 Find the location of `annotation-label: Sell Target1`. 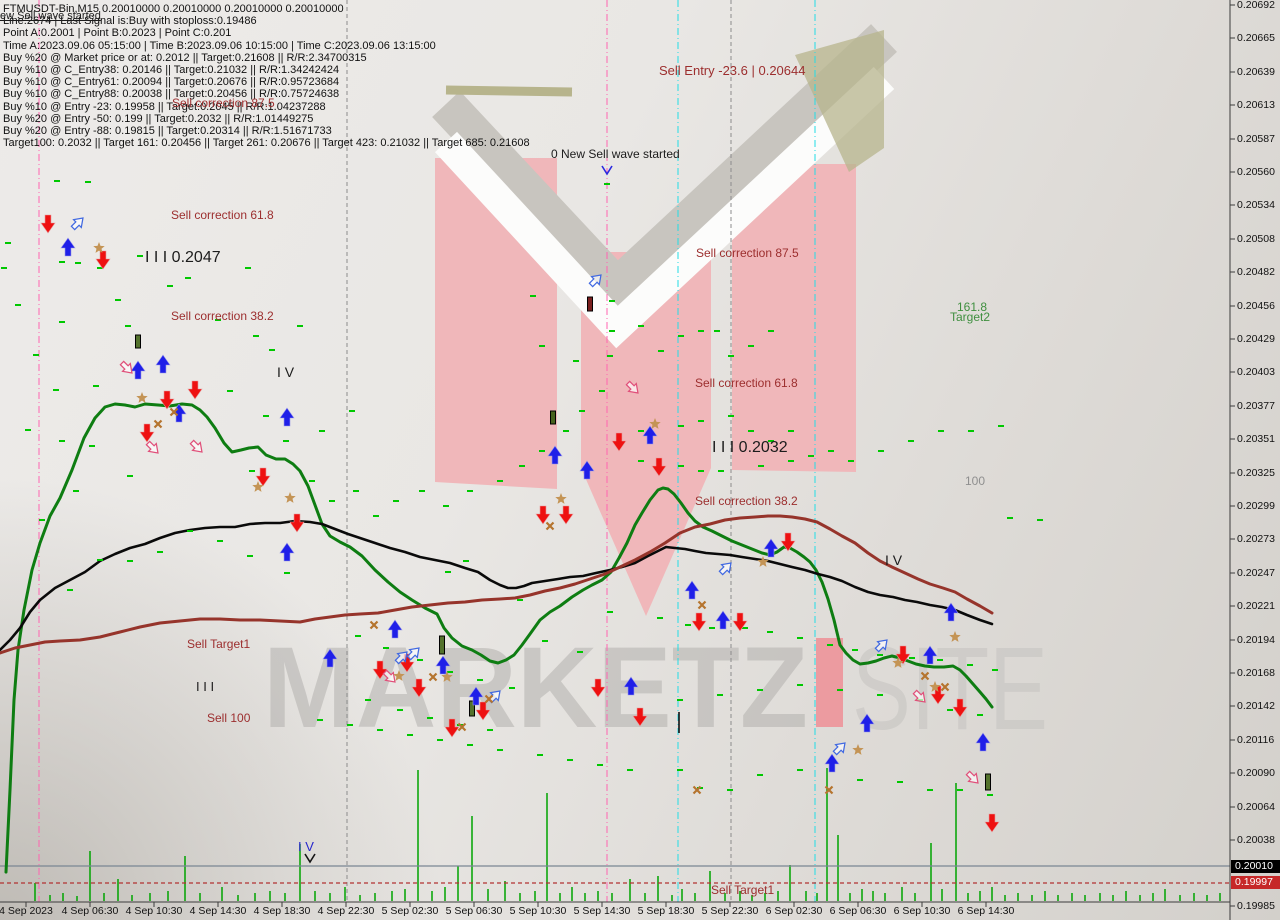

annotation-label: Sell Target1 is located at coordinates (219, 644).